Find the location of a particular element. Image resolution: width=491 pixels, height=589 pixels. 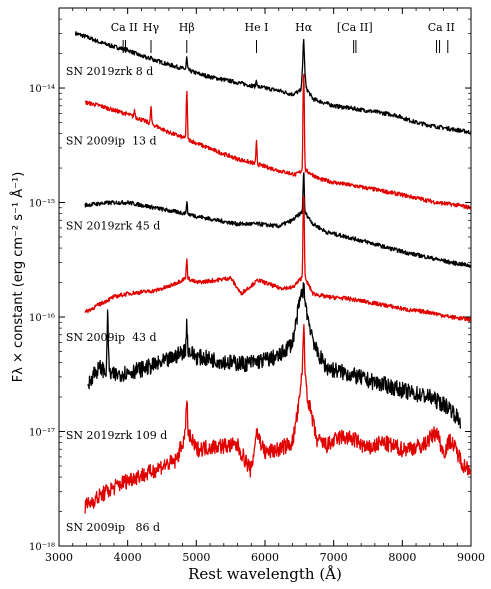

x-tick-label: 8000 is located at coordinates (402, 557).